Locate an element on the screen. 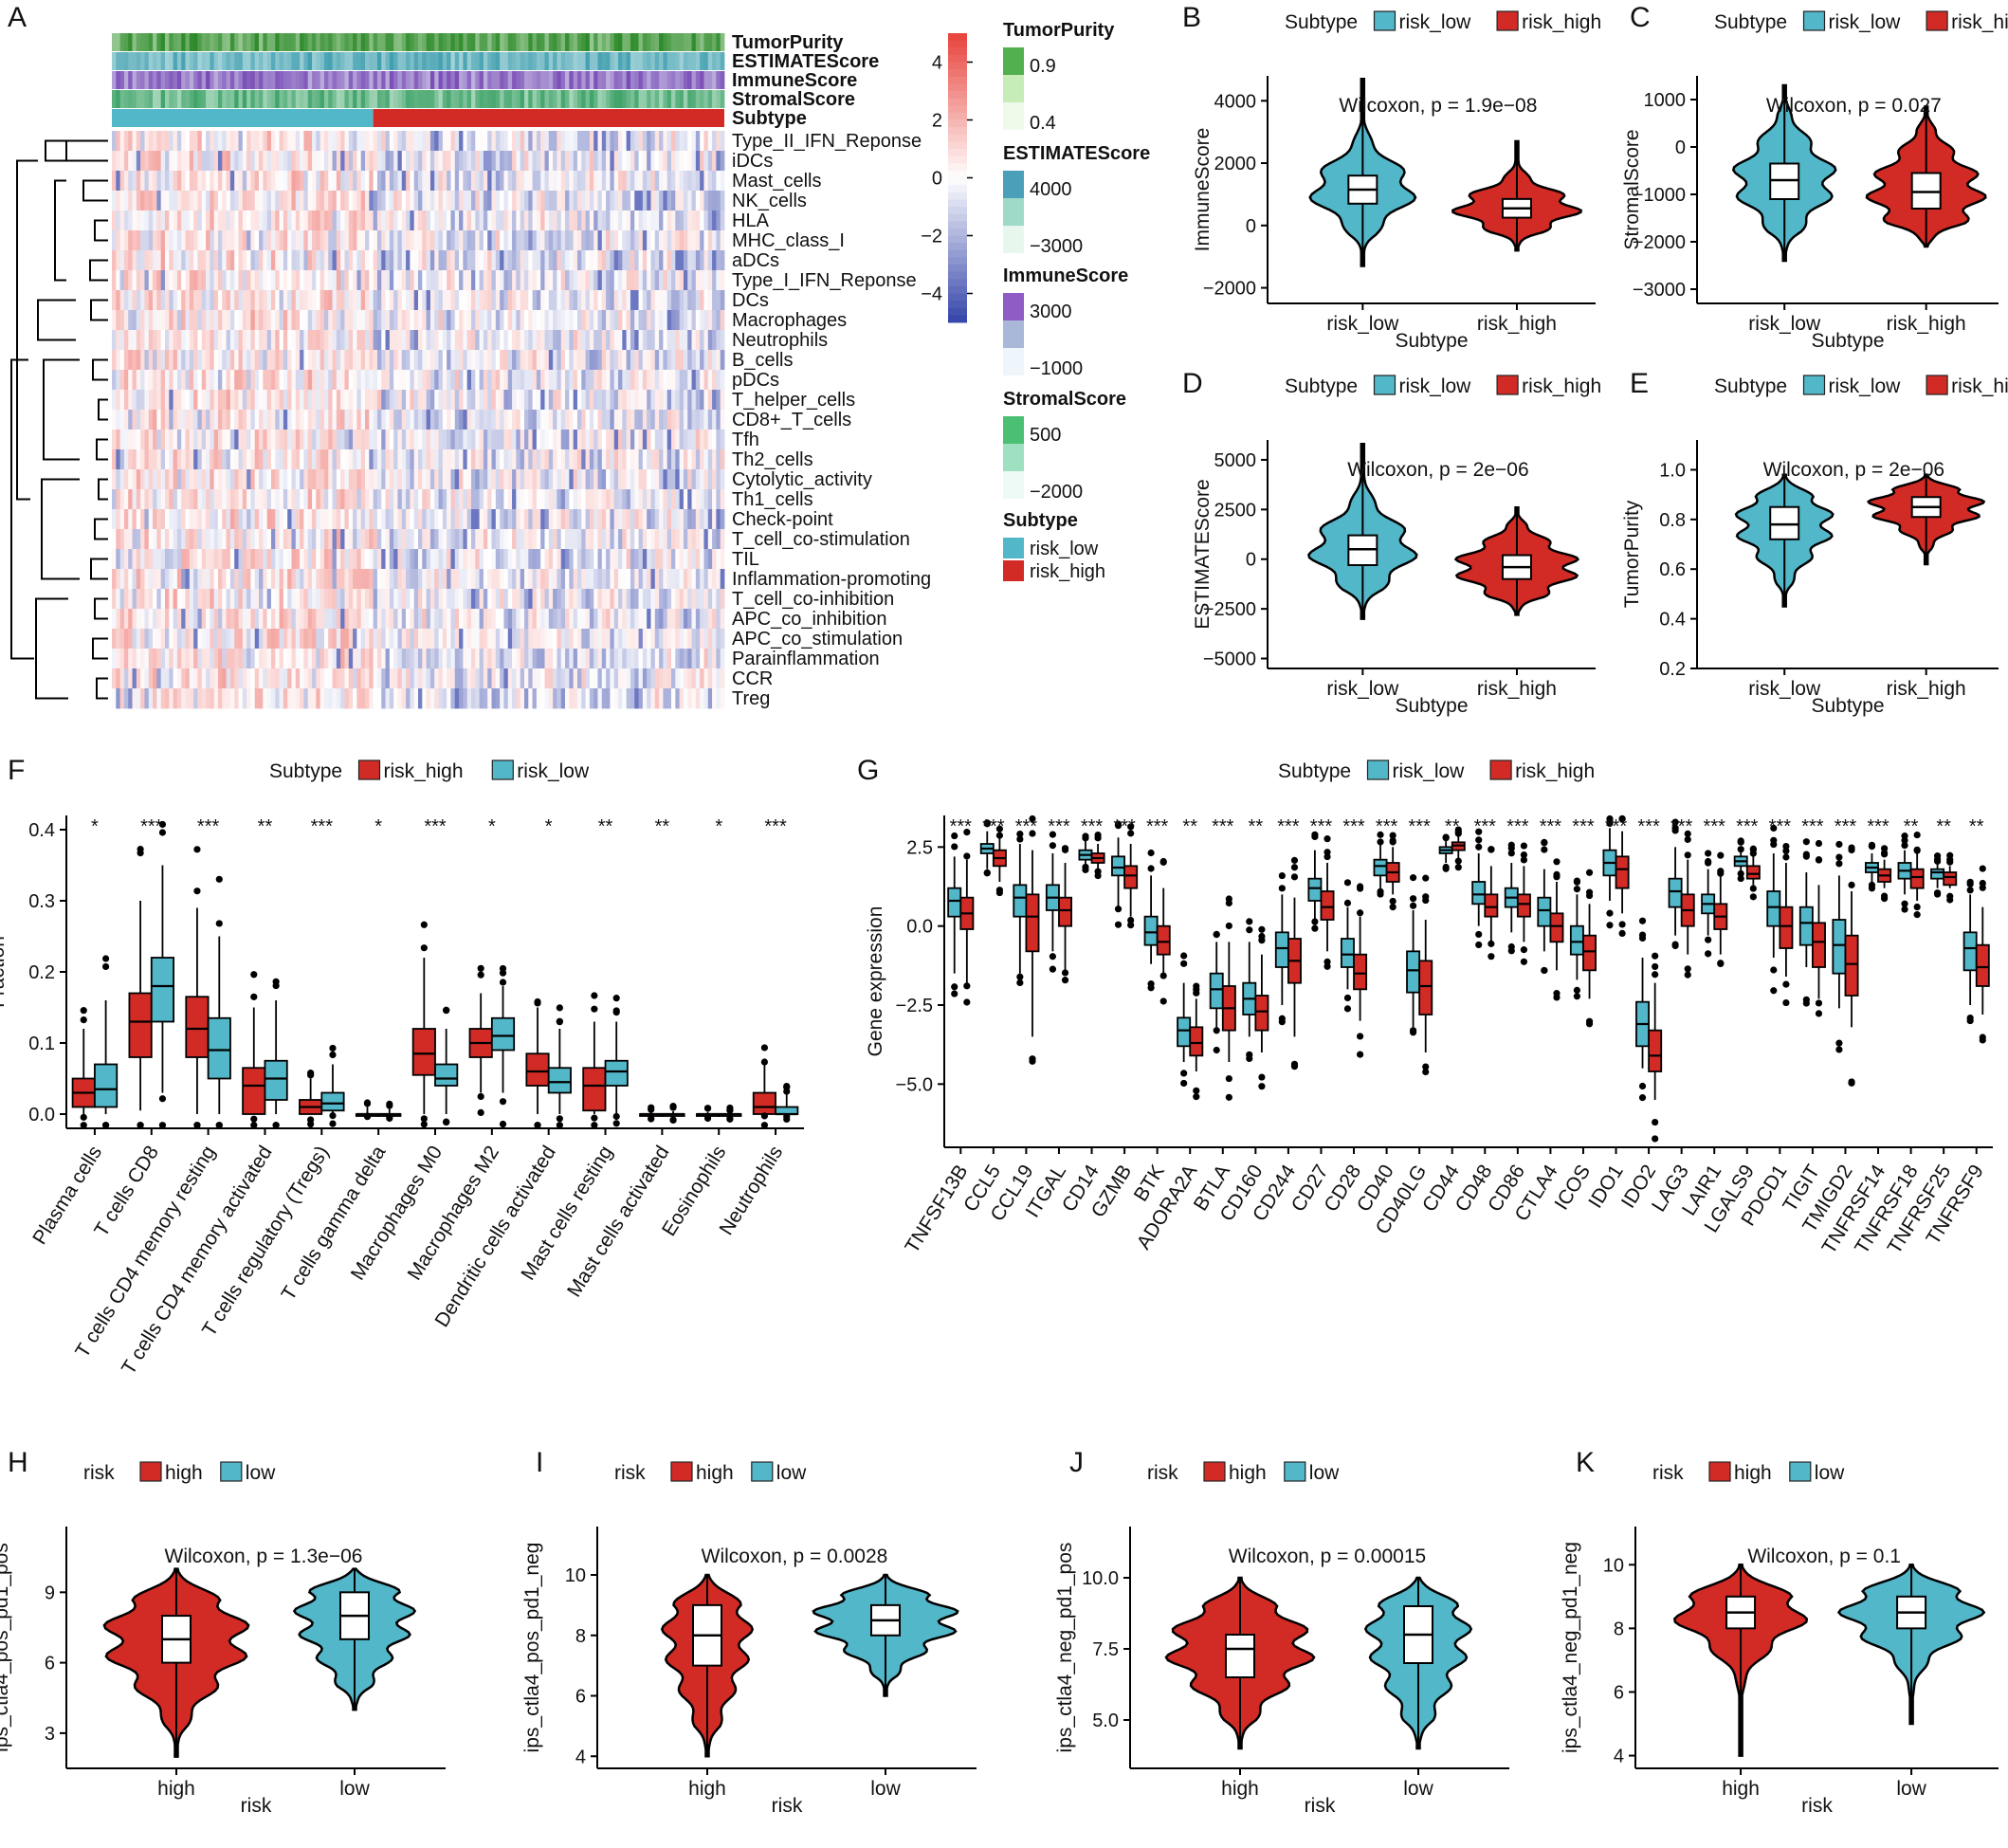  box-risk-high is located at coordinates (1360, 972).